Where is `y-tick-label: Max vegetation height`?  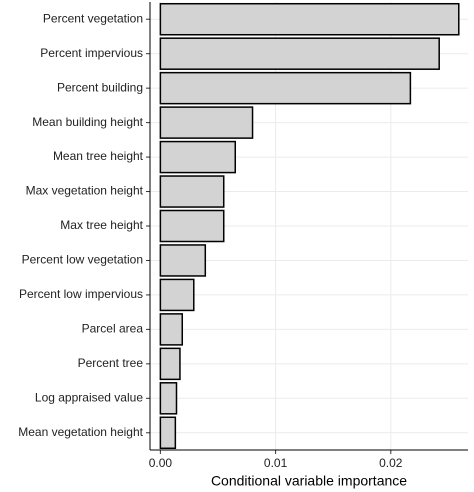
y-tick-label: Max vegetation height is located at coordinates (85, 191).